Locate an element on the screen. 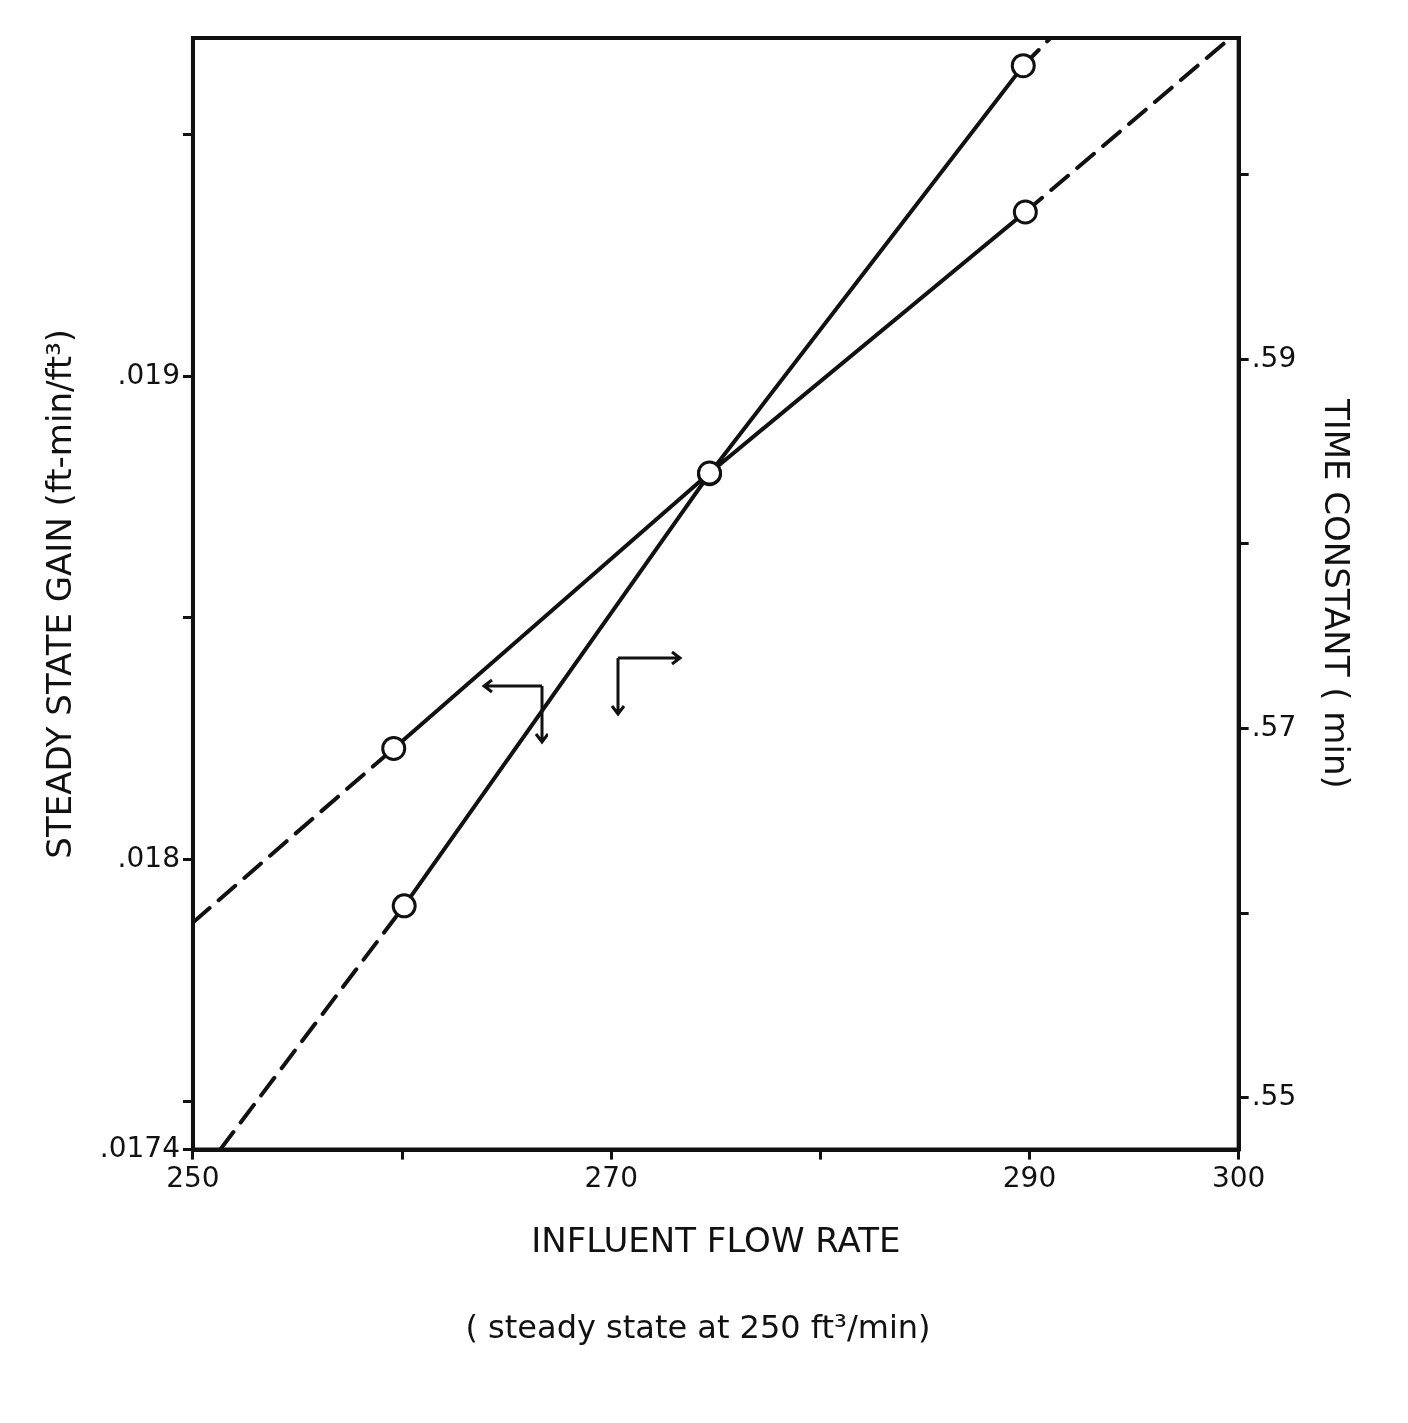  x-tick-label: 290 is located at coordinates (1029, 1177).